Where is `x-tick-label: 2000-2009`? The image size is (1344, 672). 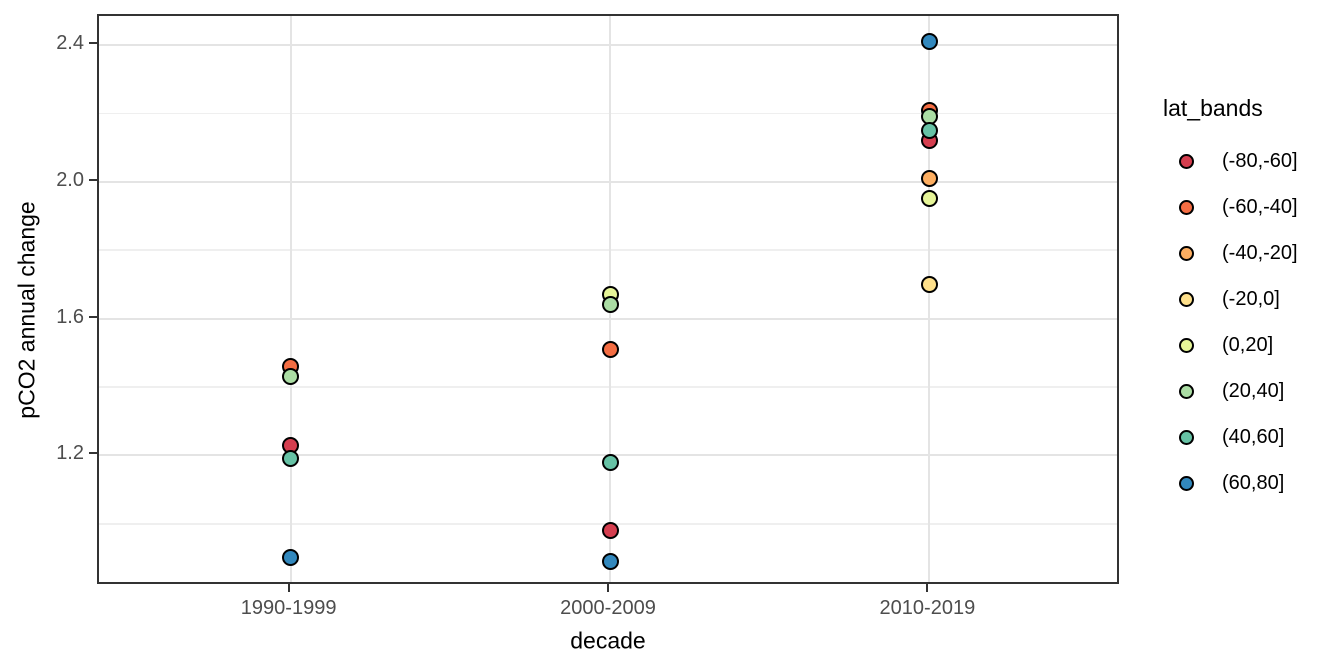
x-tick-label: 2000-2009 is located at coordinates (608, 608).